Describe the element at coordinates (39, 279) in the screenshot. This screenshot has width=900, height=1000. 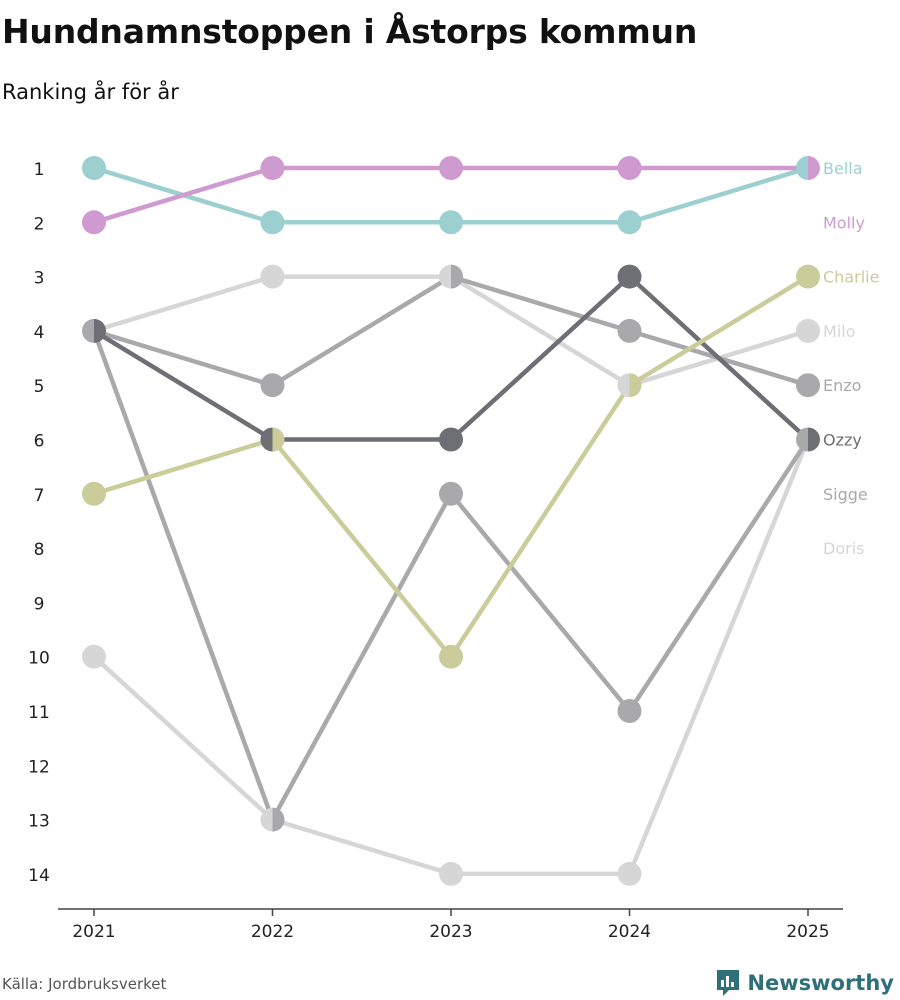
I see `y-tick-label: 3` at that location.